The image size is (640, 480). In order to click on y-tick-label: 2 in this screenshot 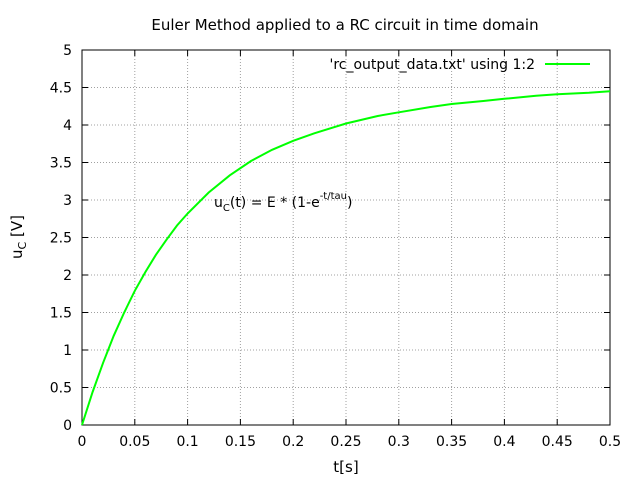, I will do `click(67, 276)`.